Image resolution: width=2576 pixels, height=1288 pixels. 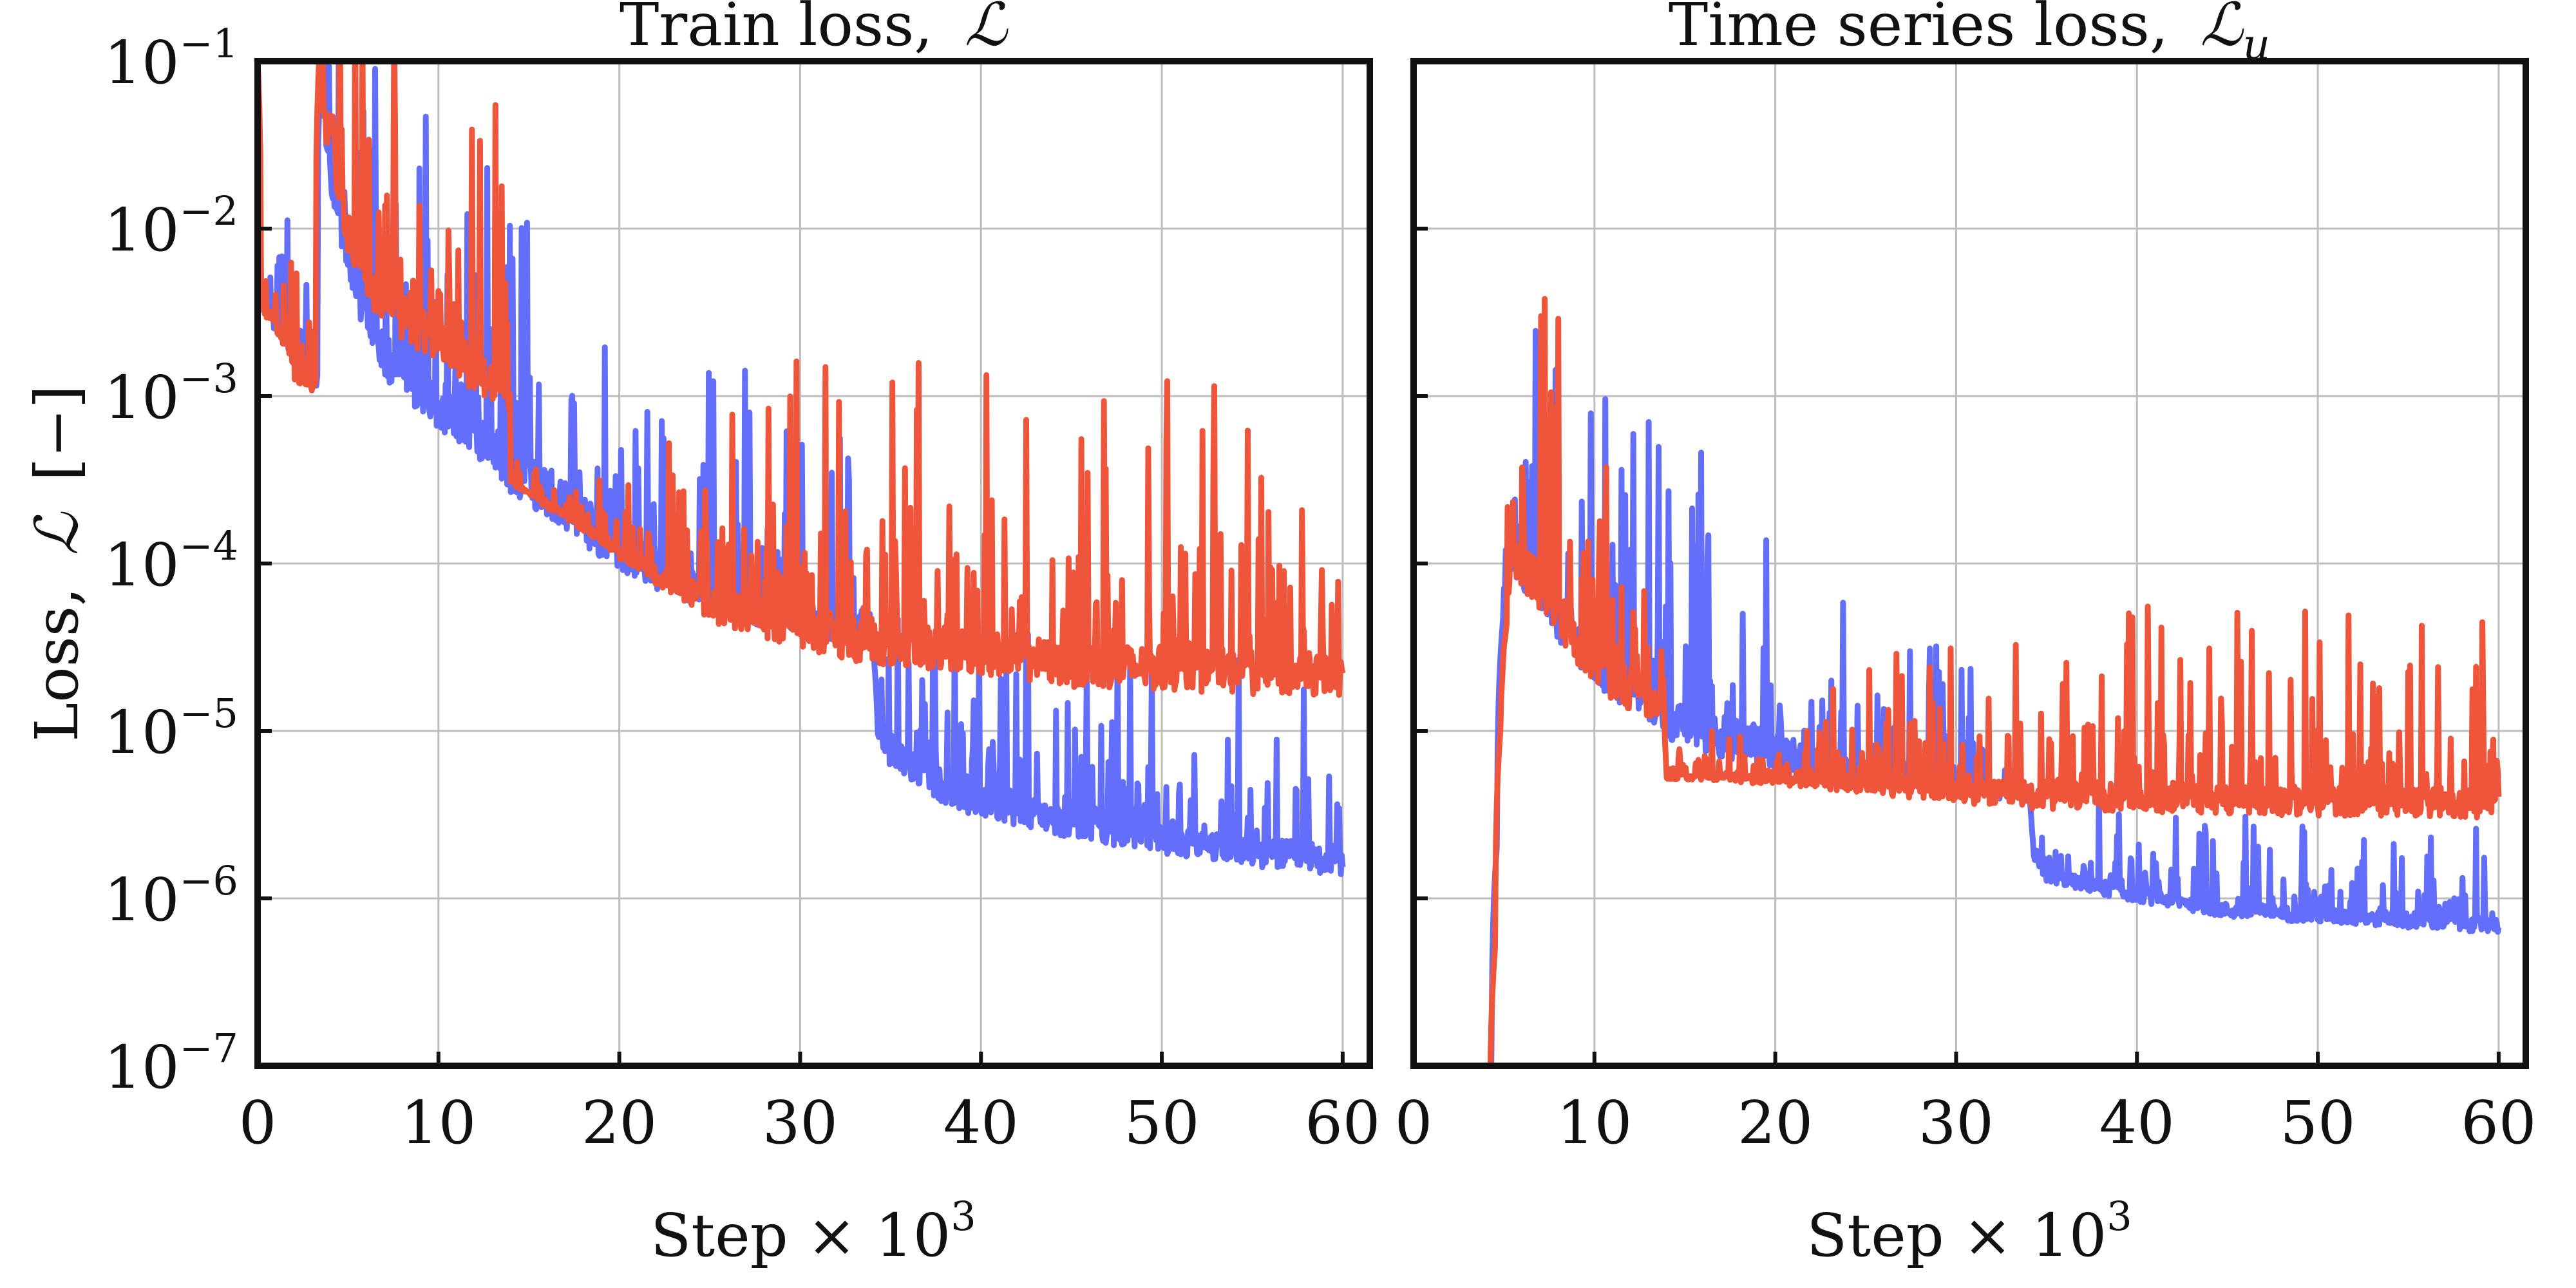 I want to click on y-tick-label: 10⁻², so click(x=171, y=226).